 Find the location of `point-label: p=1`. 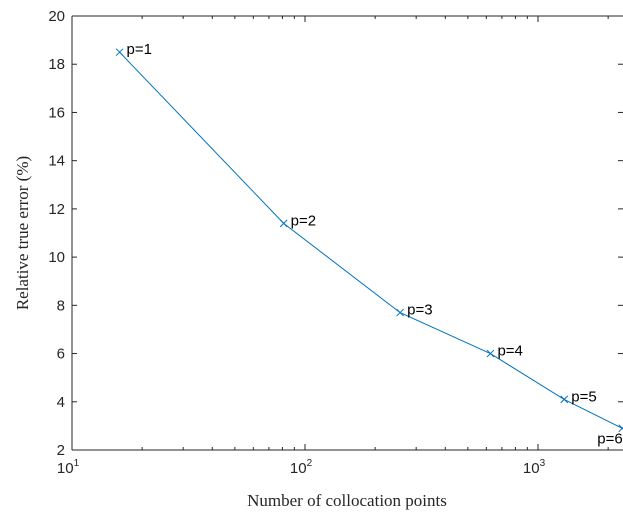

point-label: p=1 is located at coordinates (139, 49).